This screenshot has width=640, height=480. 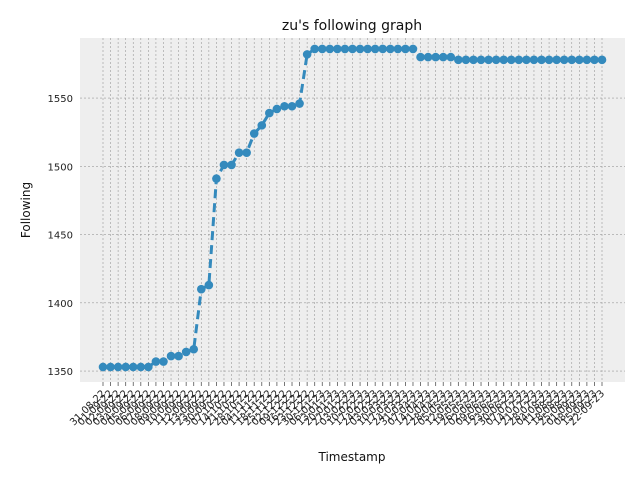 What do you see at coordinates (352, 457) in the screenshot?
I see `x-axis-label: Timestamp` at bounding box center [352, 457].